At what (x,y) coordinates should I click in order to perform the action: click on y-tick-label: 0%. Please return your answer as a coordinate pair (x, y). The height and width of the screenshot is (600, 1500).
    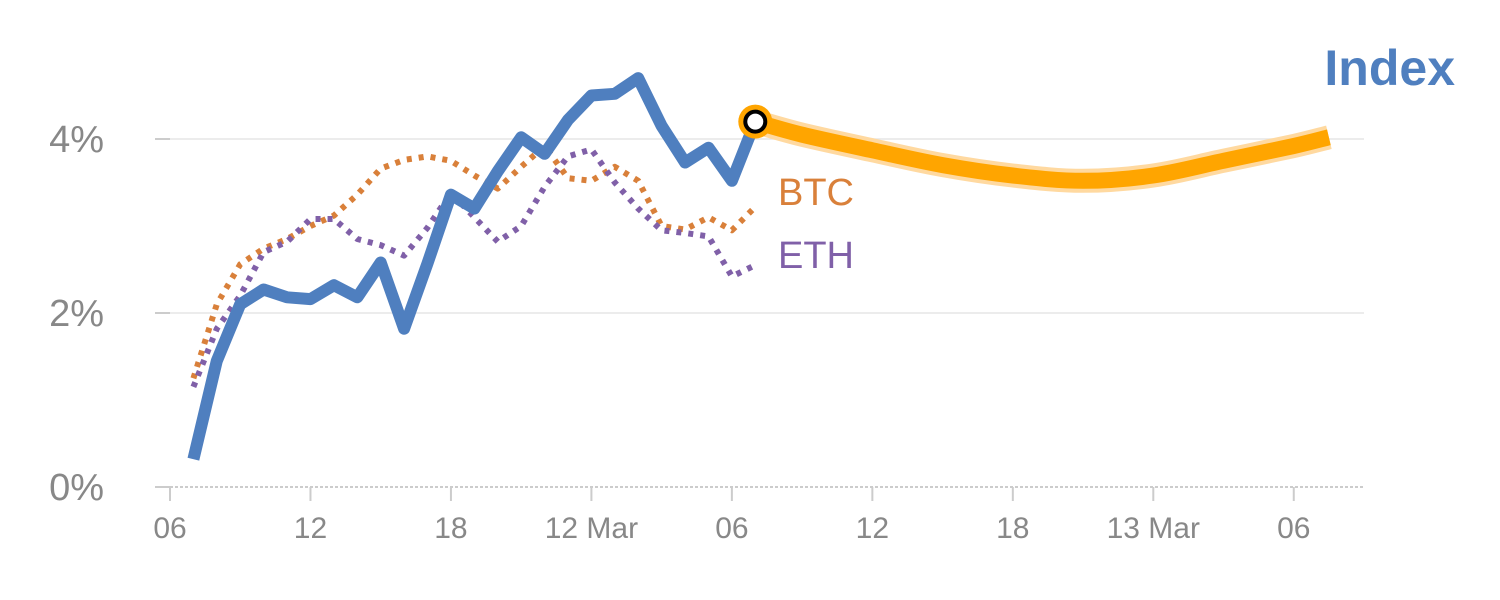
    Looking at the image, I should click on (76, 488).